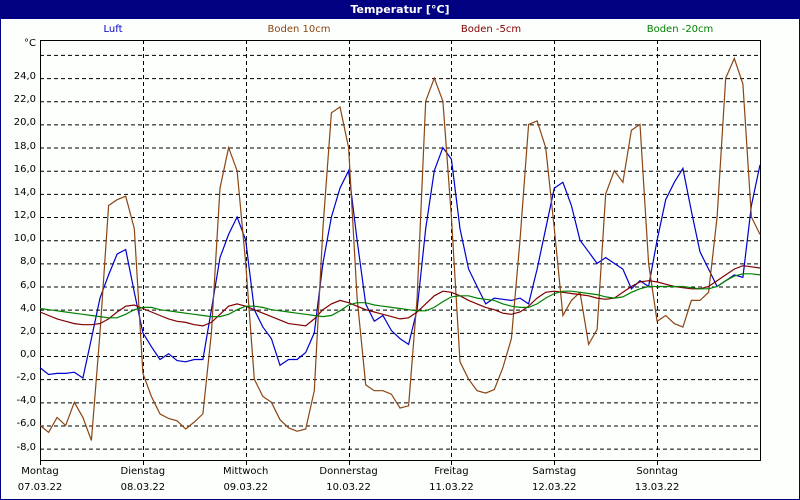 Image resolution: width=800 pixels, height=500 pixels. Describe the element at coordinates (657, 471) in the screenshot. I see `x-tick-day: Sonntag` at that location.